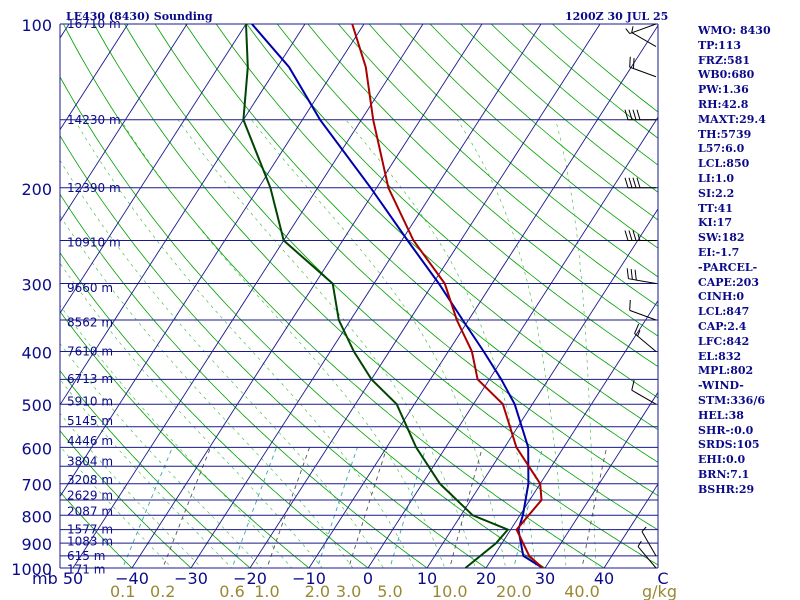 The image size is (800, 600). I want to click on stat-line: SW:182, so click(721, 238).